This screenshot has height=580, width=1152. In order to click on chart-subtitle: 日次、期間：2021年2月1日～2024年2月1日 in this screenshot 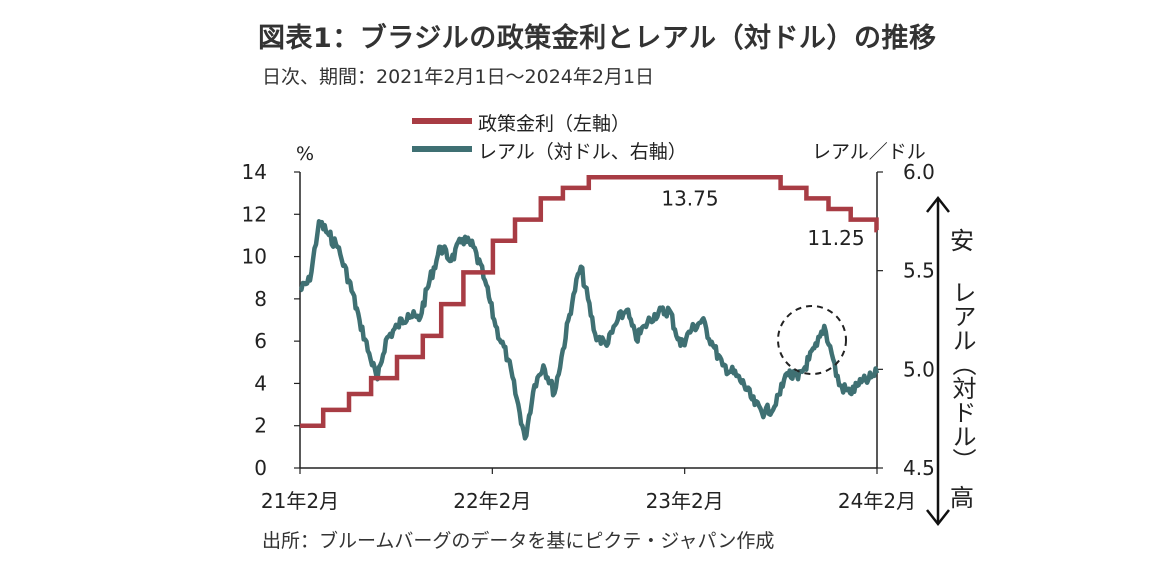, I will do `click(458, 77)`.